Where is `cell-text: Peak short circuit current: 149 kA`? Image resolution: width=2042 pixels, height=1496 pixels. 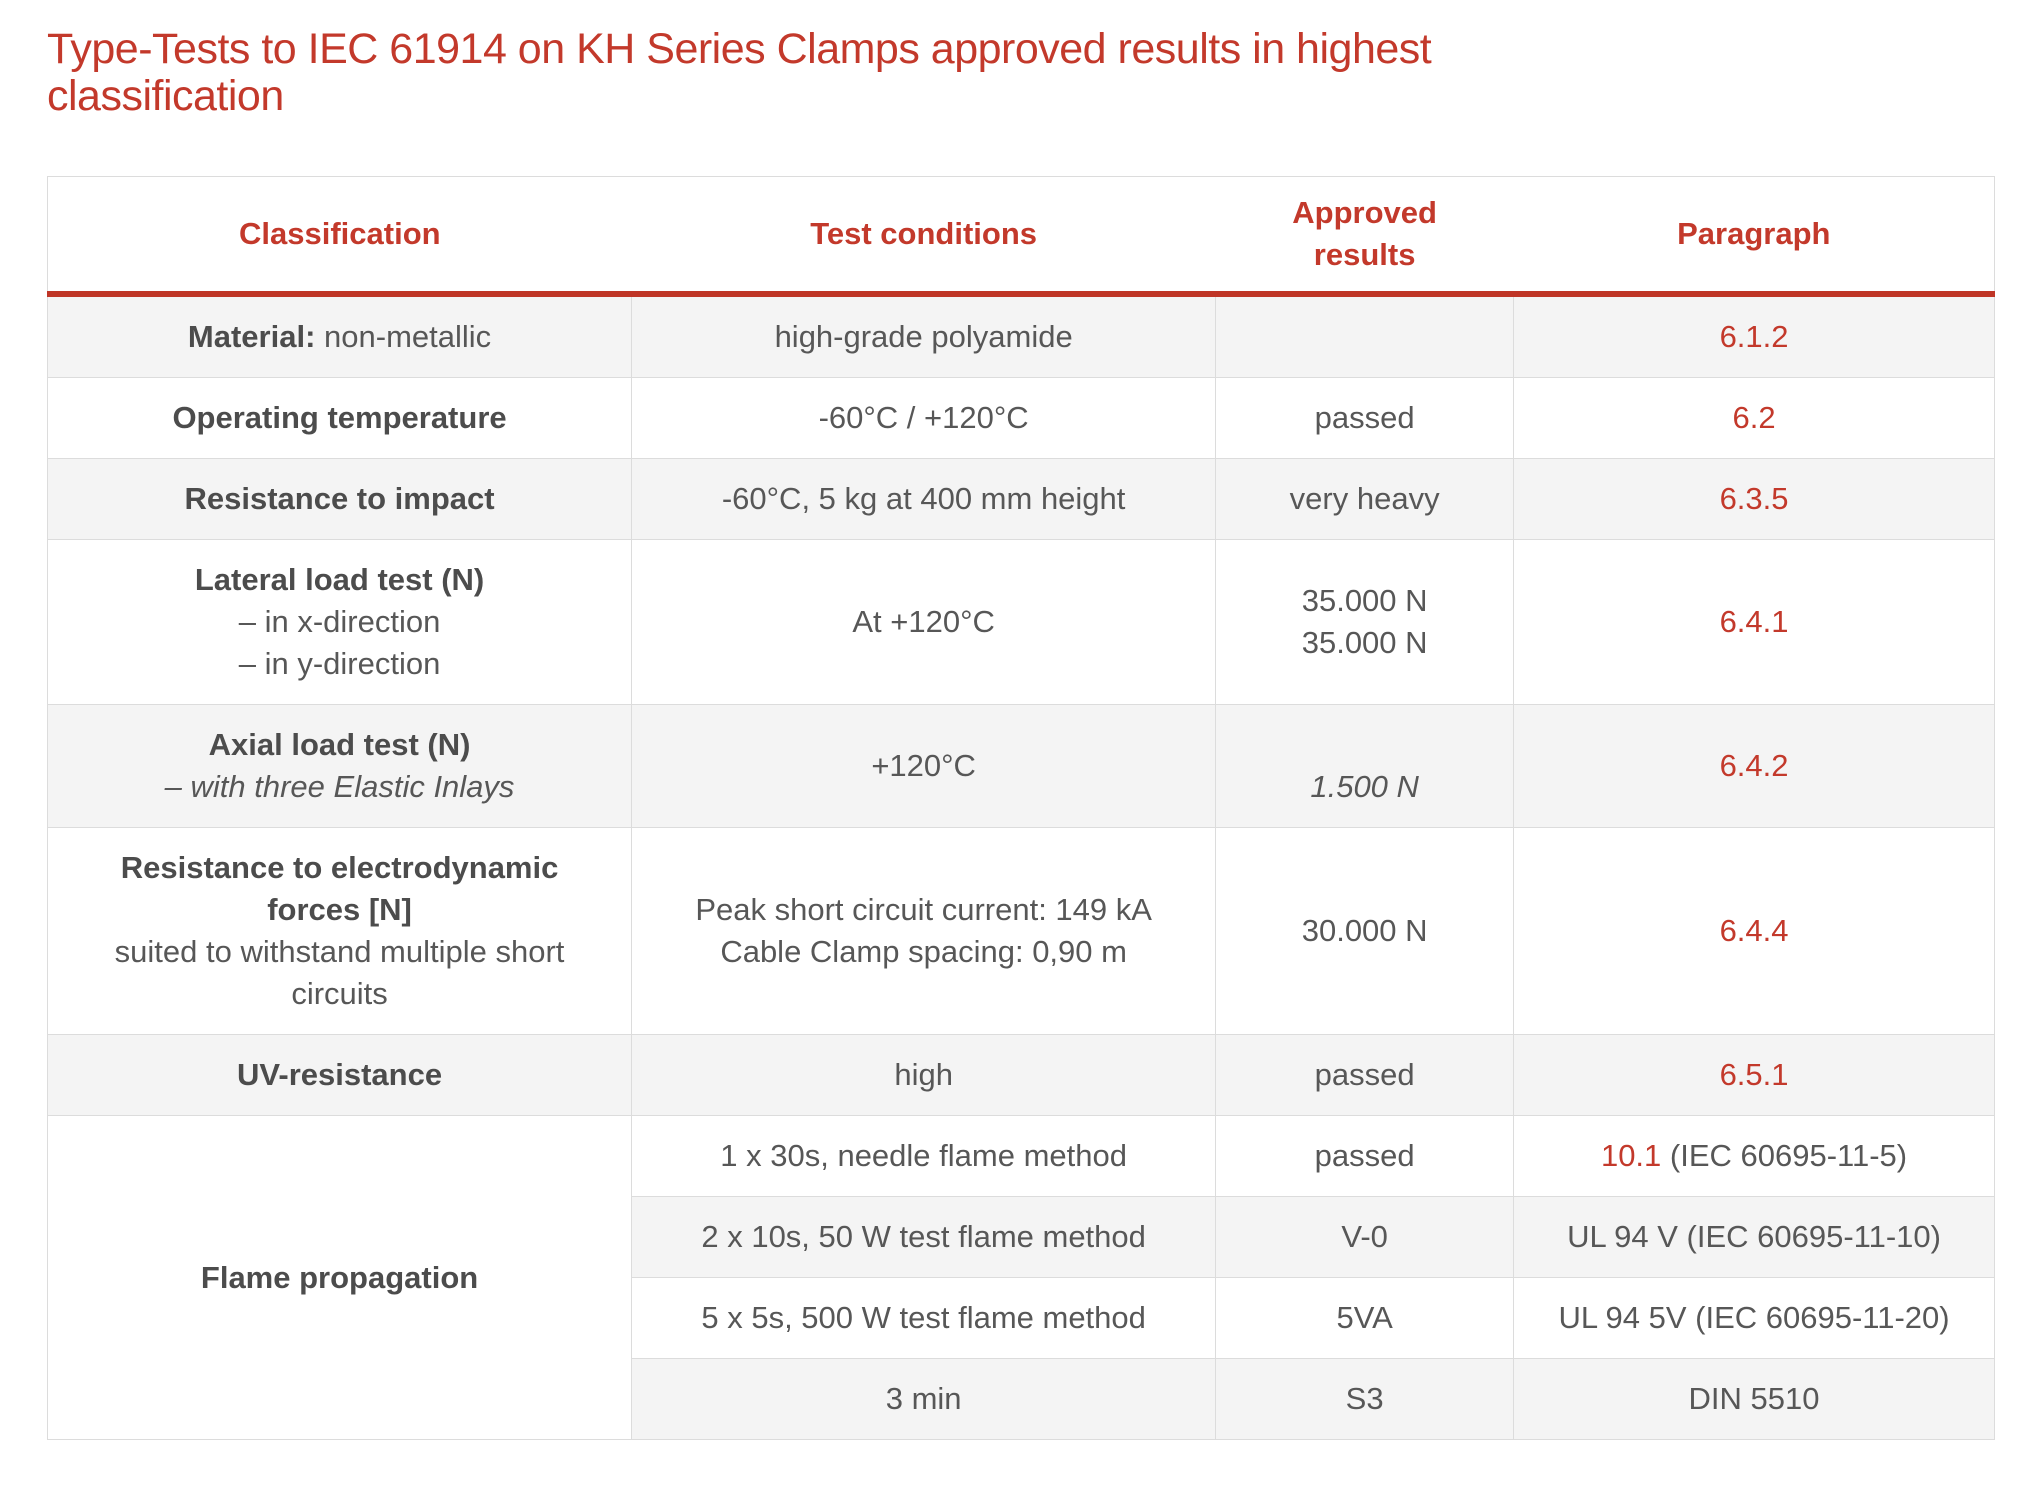
cell-text: Peak short circuit current: 149 kA is located at coordinates (923, 909).